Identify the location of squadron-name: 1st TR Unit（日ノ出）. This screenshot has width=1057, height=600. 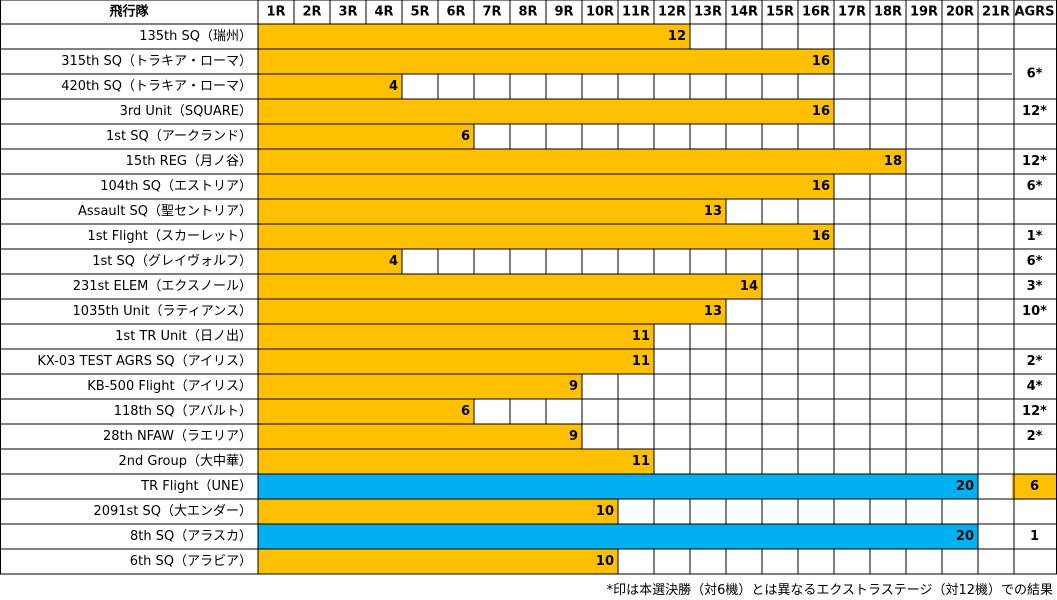
(183, 336).